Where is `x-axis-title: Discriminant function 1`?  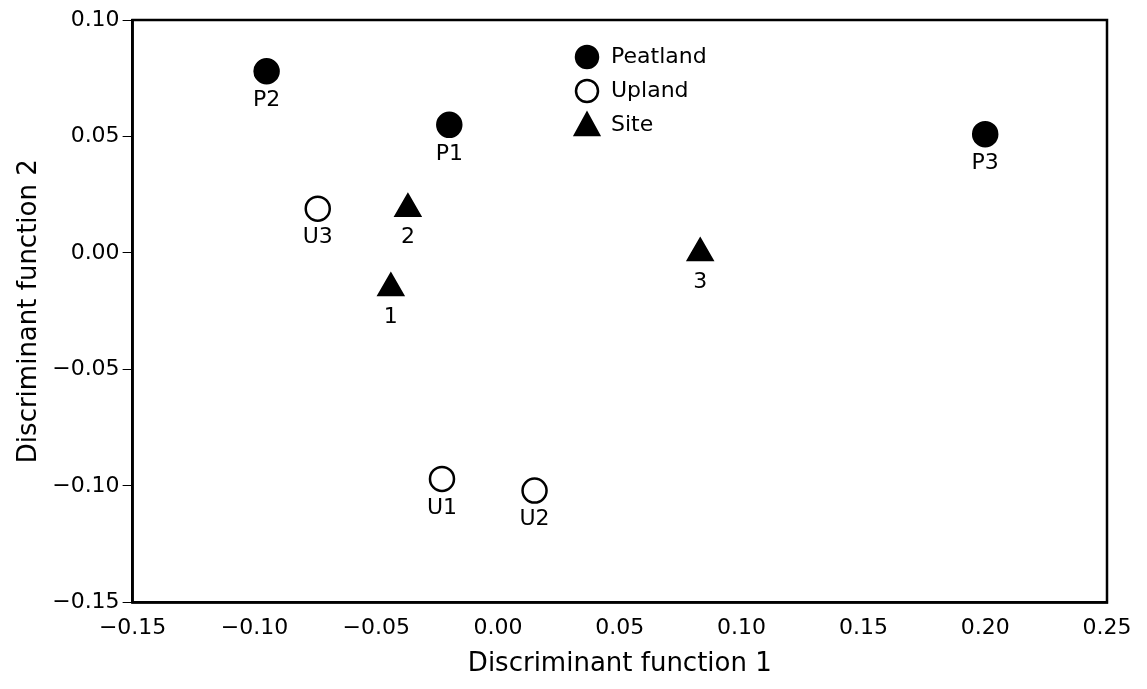 x-axis-title: Discriminant function 1 is located at coordinates (619, 662).